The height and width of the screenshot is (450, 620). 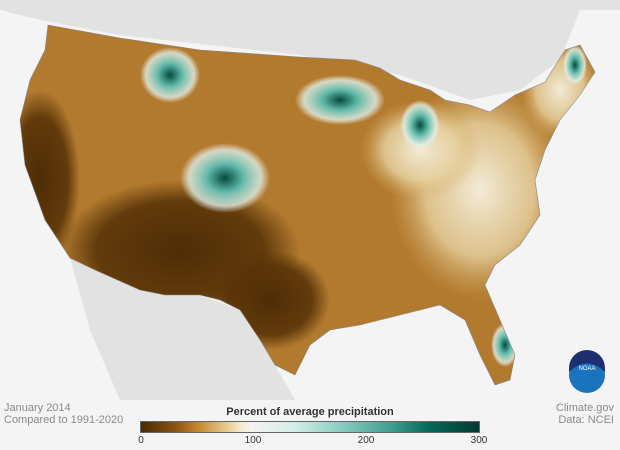 I want to click on caption: January 2014 Compared to 1991-2020, so click(x=63, y=414).